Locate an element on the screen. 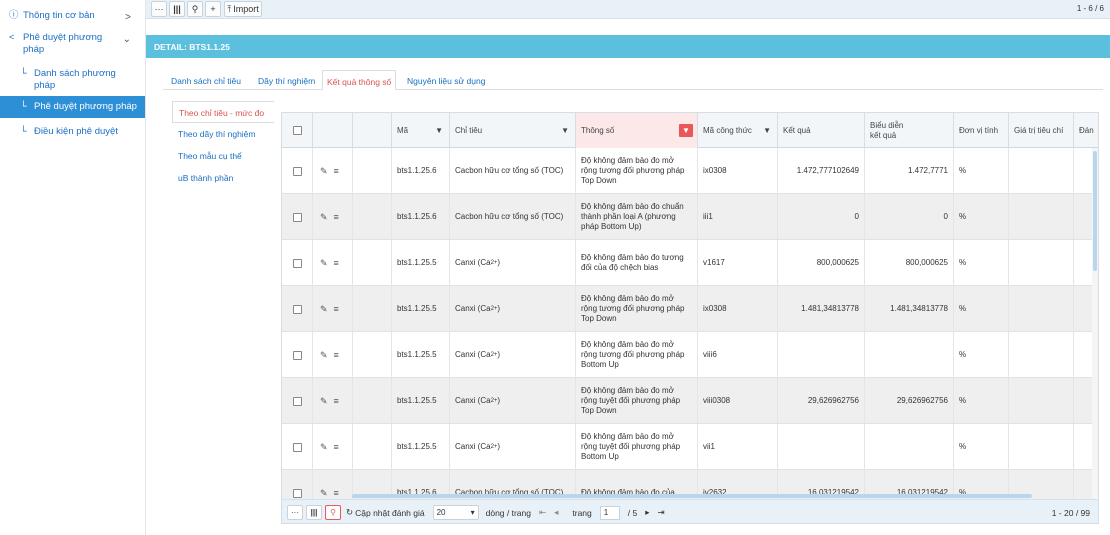 This screenshot has height=535, width=1110. tab-nguyen-lieu: Nguyên liệu sử dụng is located at coordinates (446, 81).